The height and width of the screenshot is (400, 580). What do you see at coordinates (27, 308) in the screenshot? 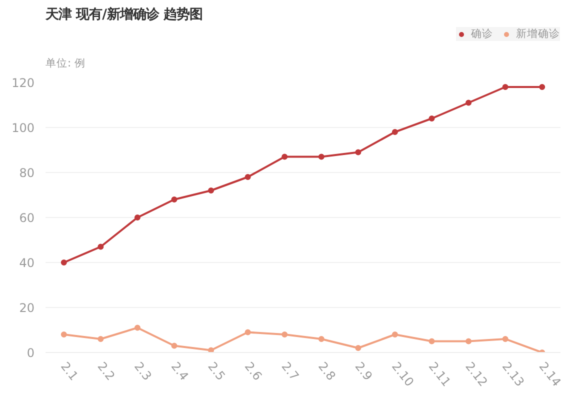
I see `y-tick-label: 20` at bounding box center [27, 308].